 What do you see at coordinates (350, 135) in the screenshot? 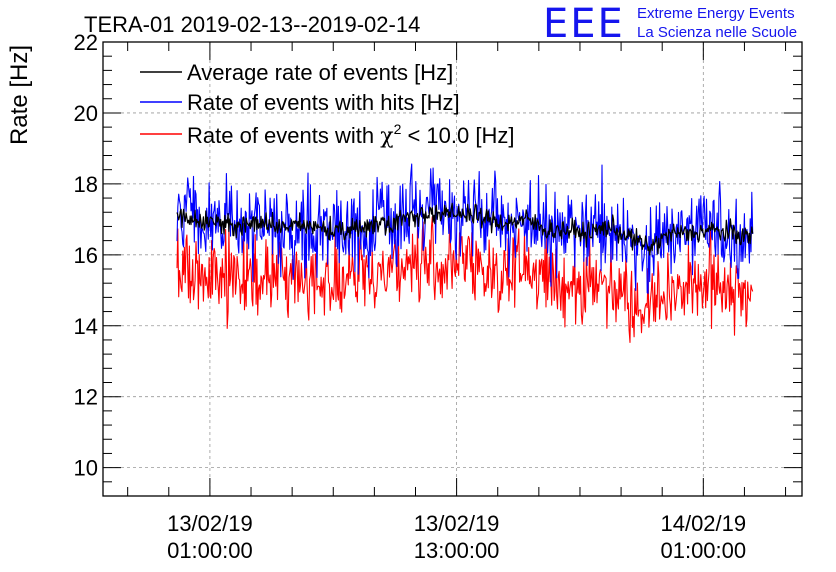
I see `legend-label-2: Rate of events with χ2 < 10.0 [Hz]` at bounding box center [350, 135].